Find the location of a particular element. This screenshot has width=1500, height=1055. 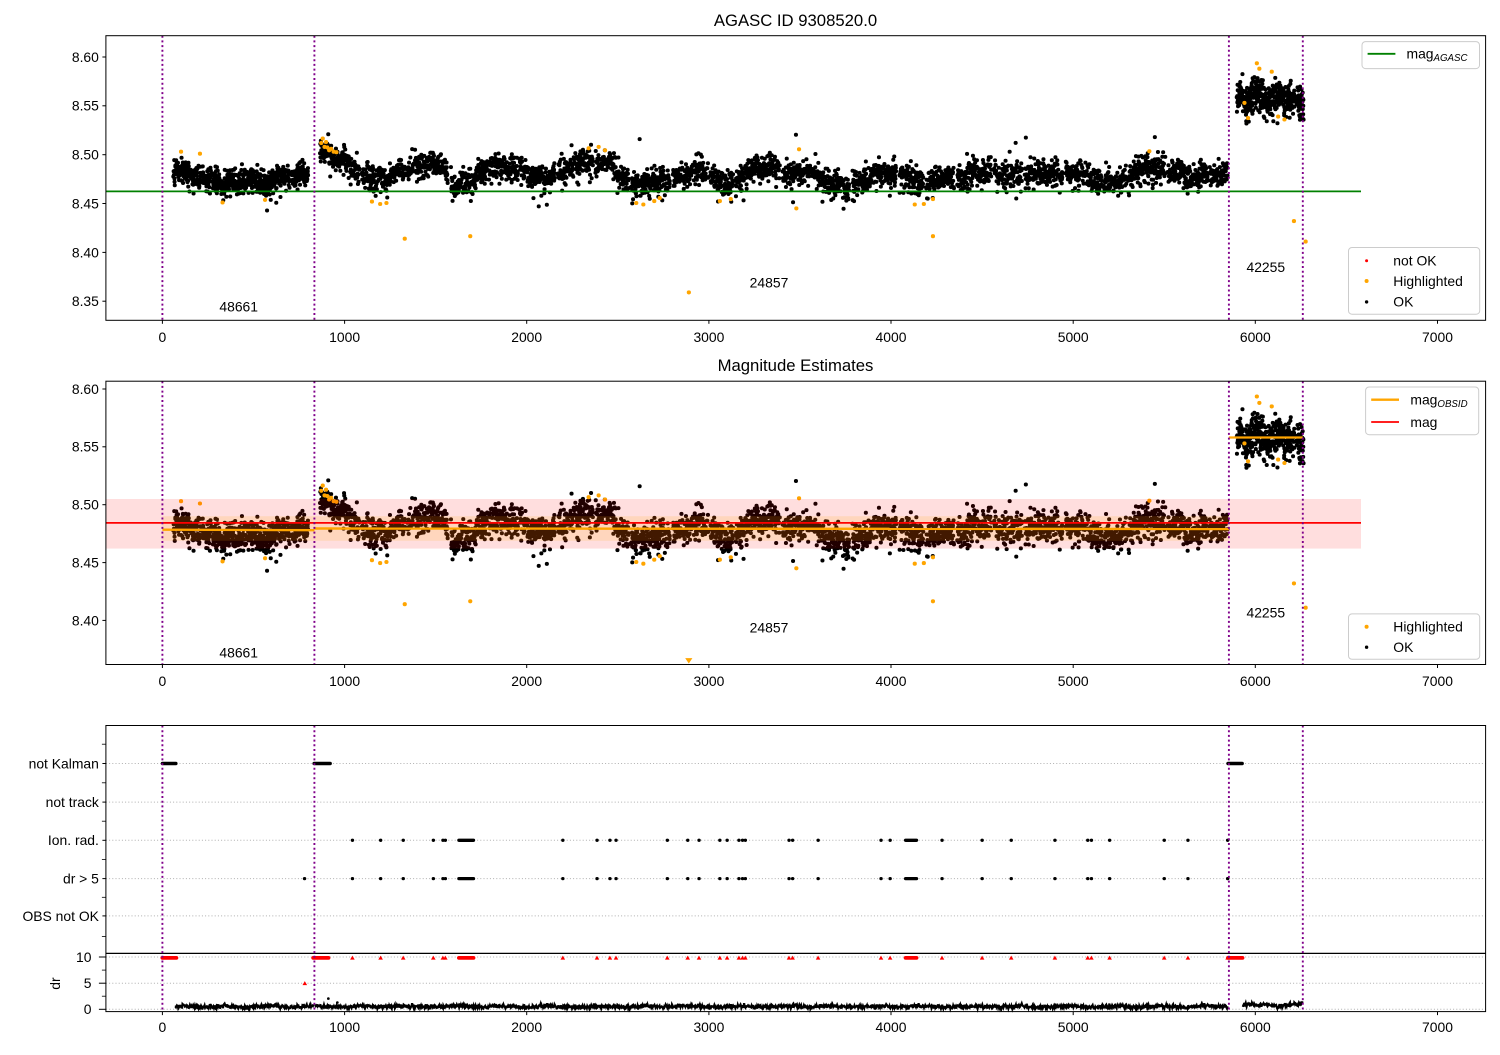

svg-text: Magnitude Estimates is located at coordinates (796, 365).